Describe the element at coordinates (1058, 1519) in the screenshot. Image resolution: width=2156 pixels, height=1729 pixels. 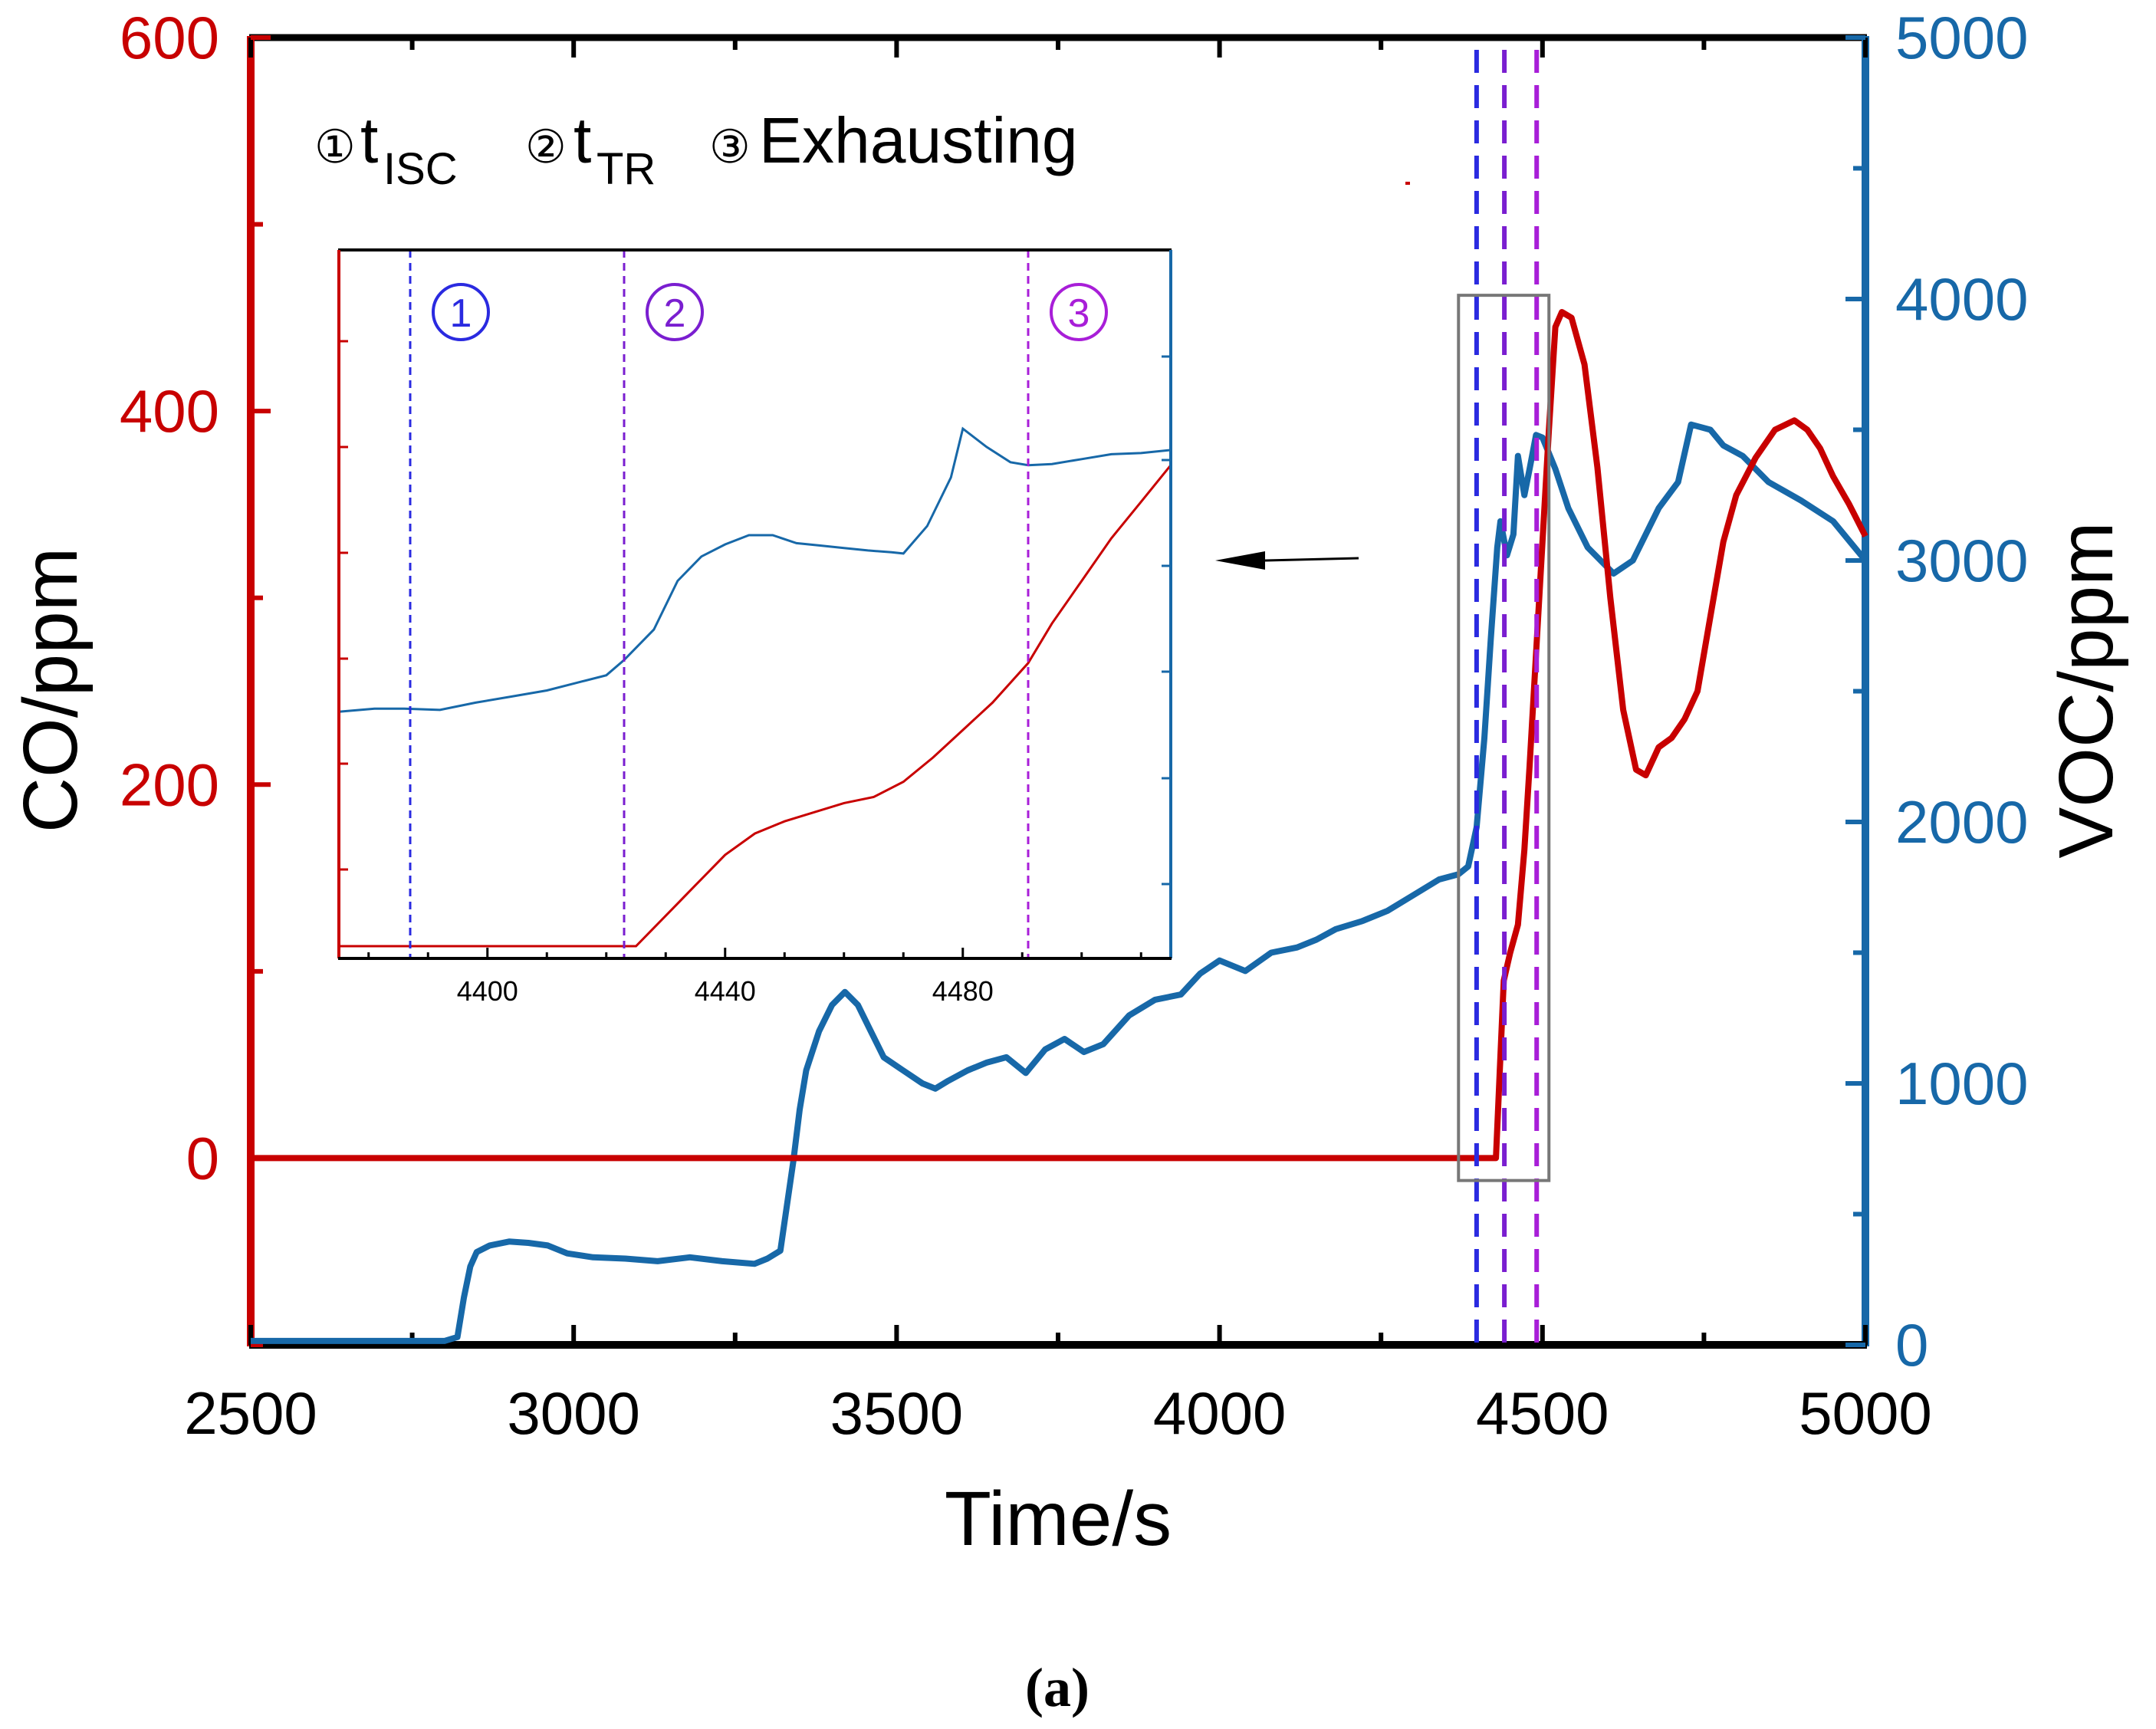
I see `x-axis-title: Time/s` at that location.